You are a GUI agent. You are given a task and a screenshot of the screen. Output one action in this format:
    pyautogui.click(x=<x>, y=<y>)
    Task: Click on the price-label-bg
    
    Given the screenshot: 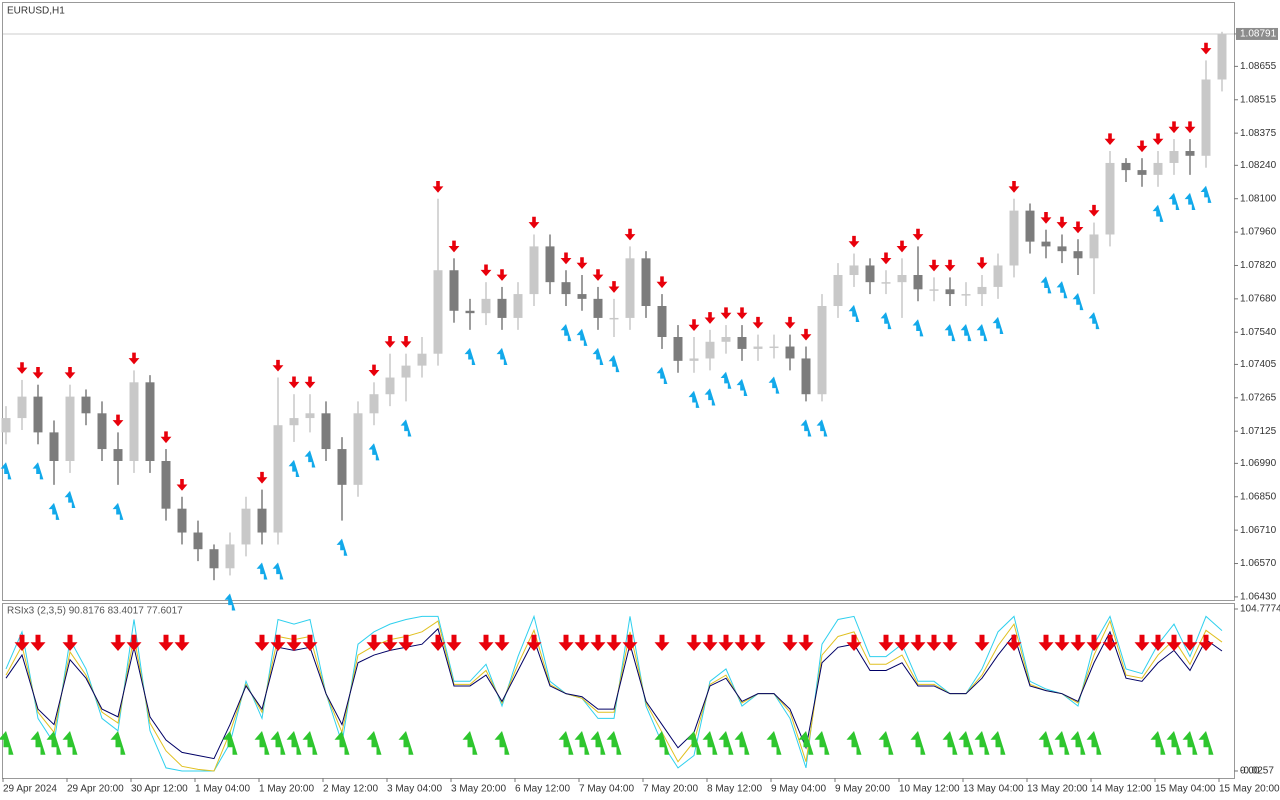 What is the action you would take?
    pyautogui.click(x=1257, y=33)
    